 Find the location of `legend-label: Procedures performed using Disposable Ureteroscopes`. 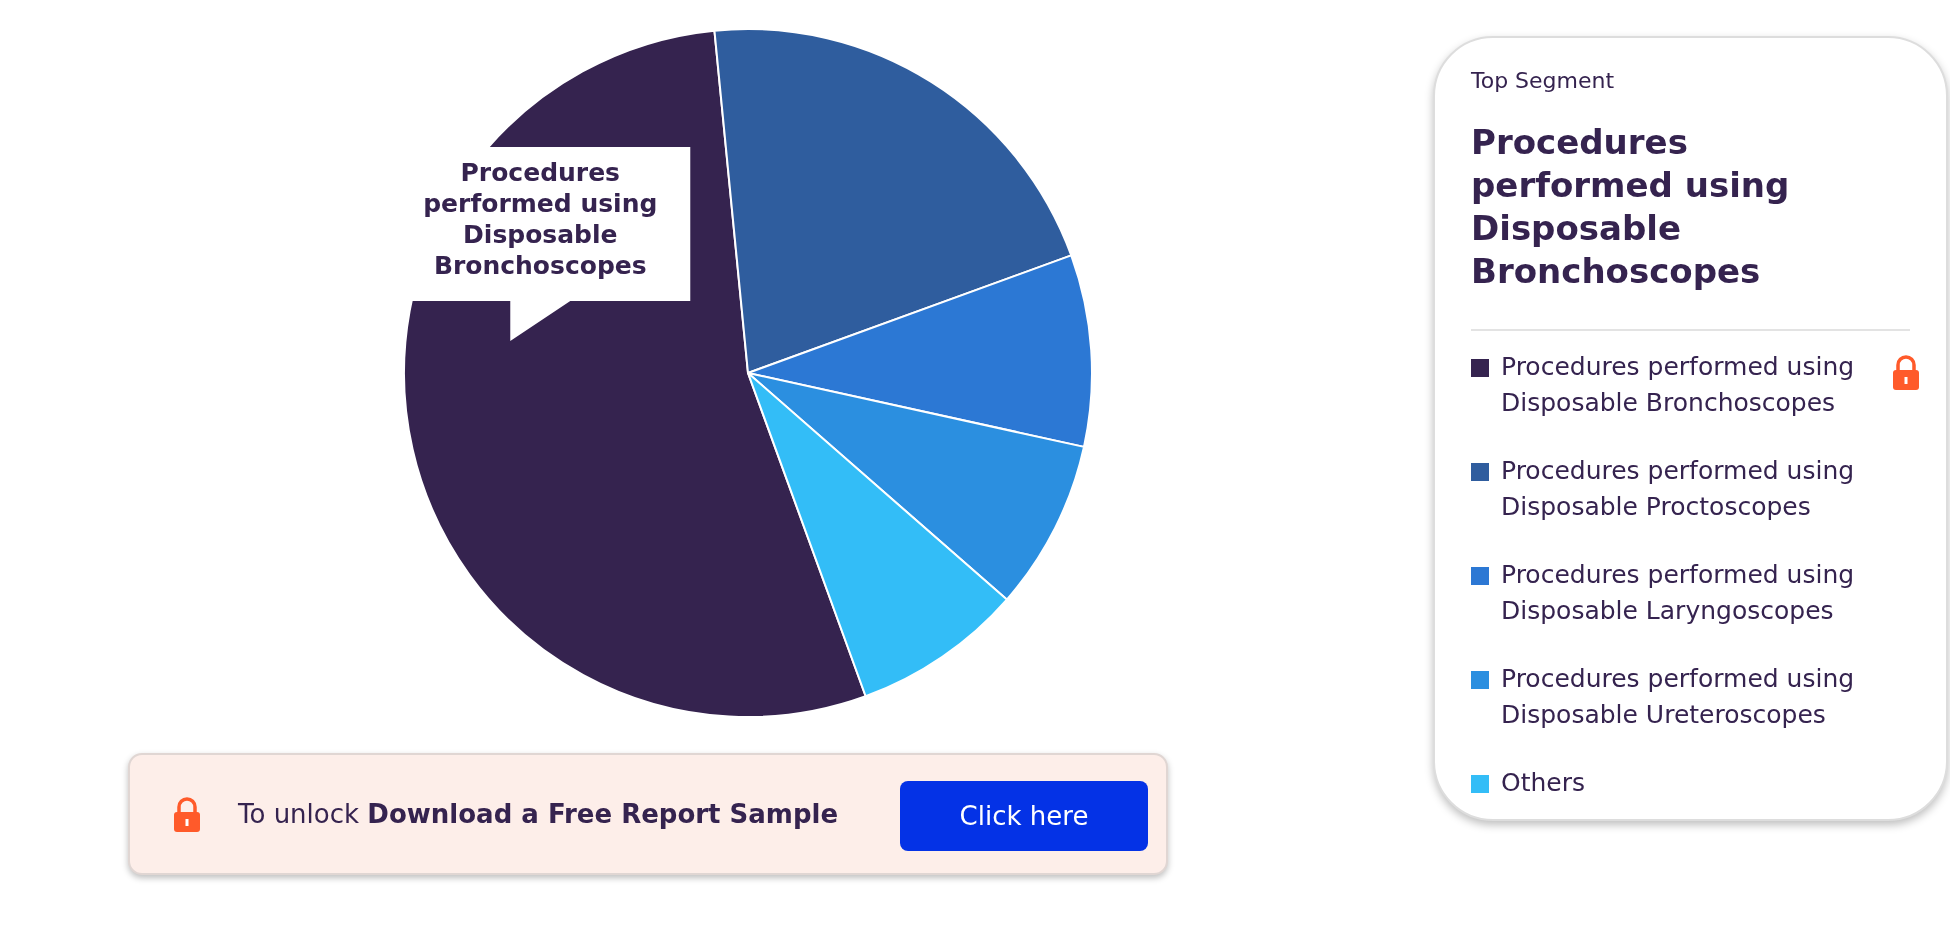

legend-label: Procedures performed using Disposable Ureteroscopes is located at coordinates (1678, 696).